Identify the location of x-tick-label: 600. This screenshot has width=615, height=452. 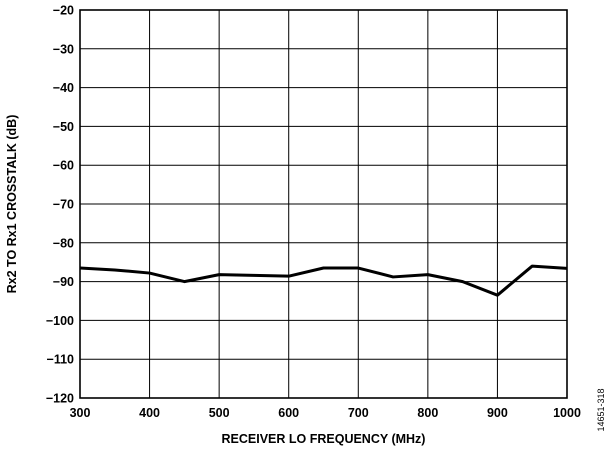
(288, 413).